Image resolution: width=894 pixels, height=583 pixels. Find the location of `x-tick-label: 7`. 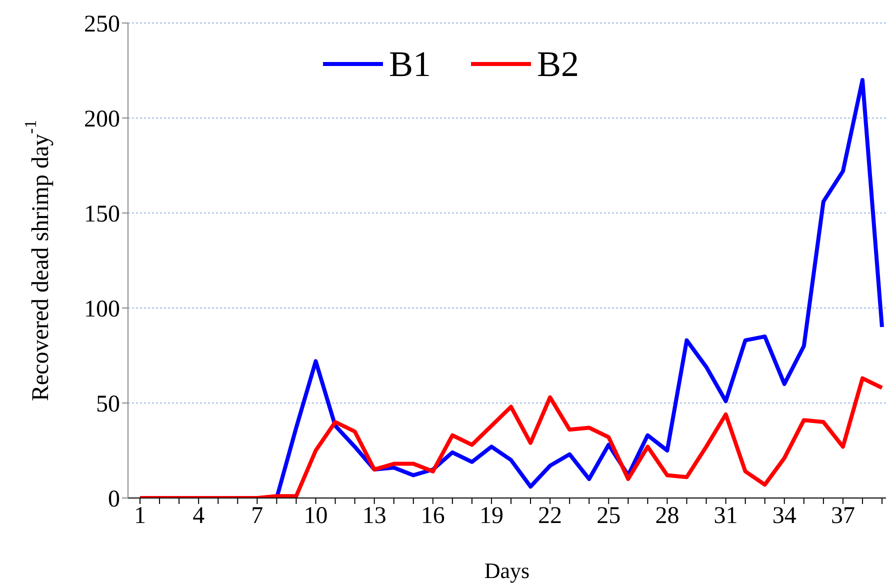

x-tick-label: 7 is located at coordinates (257, 516).